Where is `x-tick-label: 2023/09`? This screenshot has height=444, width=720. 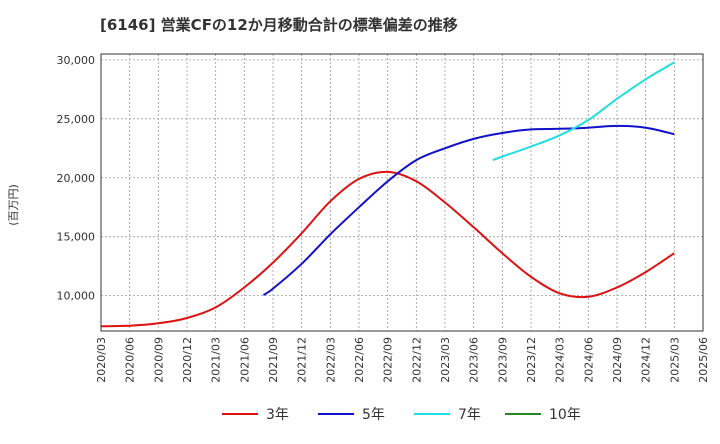
x-tick-label: 2023/09 is located at coordinates (502, 360).